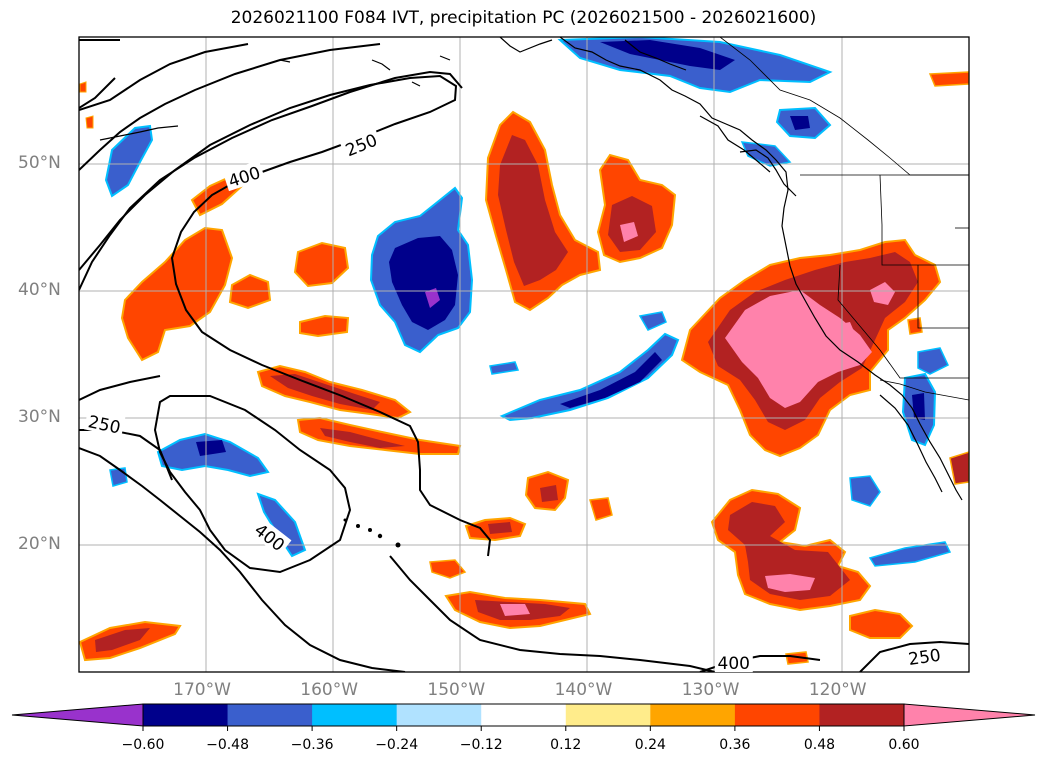 The height and width of the screenshot is (765, 1047). Describe the element at coordinates (202, 690) in the screenshot. I see `lon-tick-label: 170°W` at that location.